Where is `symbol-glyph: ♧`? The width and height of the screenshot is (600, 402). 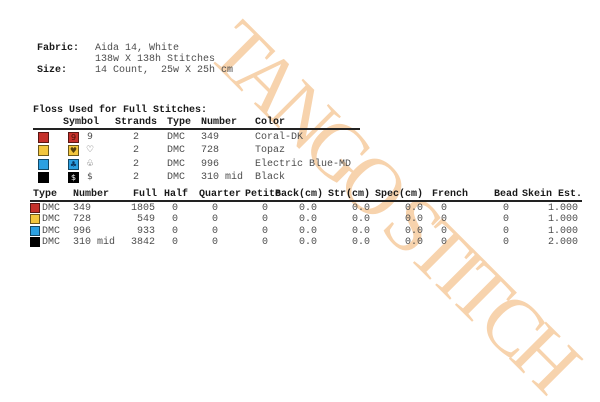 symbol-glyph: ♧ is located at coordinates (90, 164).